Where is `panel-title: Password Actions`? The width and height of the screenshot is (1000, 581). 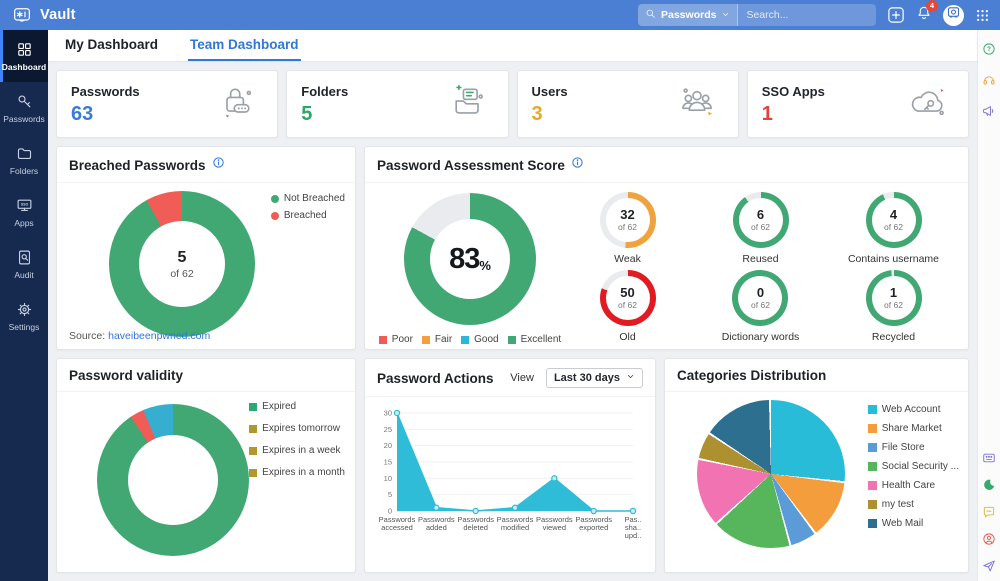 panel-title: Password Actions is located at coordinates (435, 378).